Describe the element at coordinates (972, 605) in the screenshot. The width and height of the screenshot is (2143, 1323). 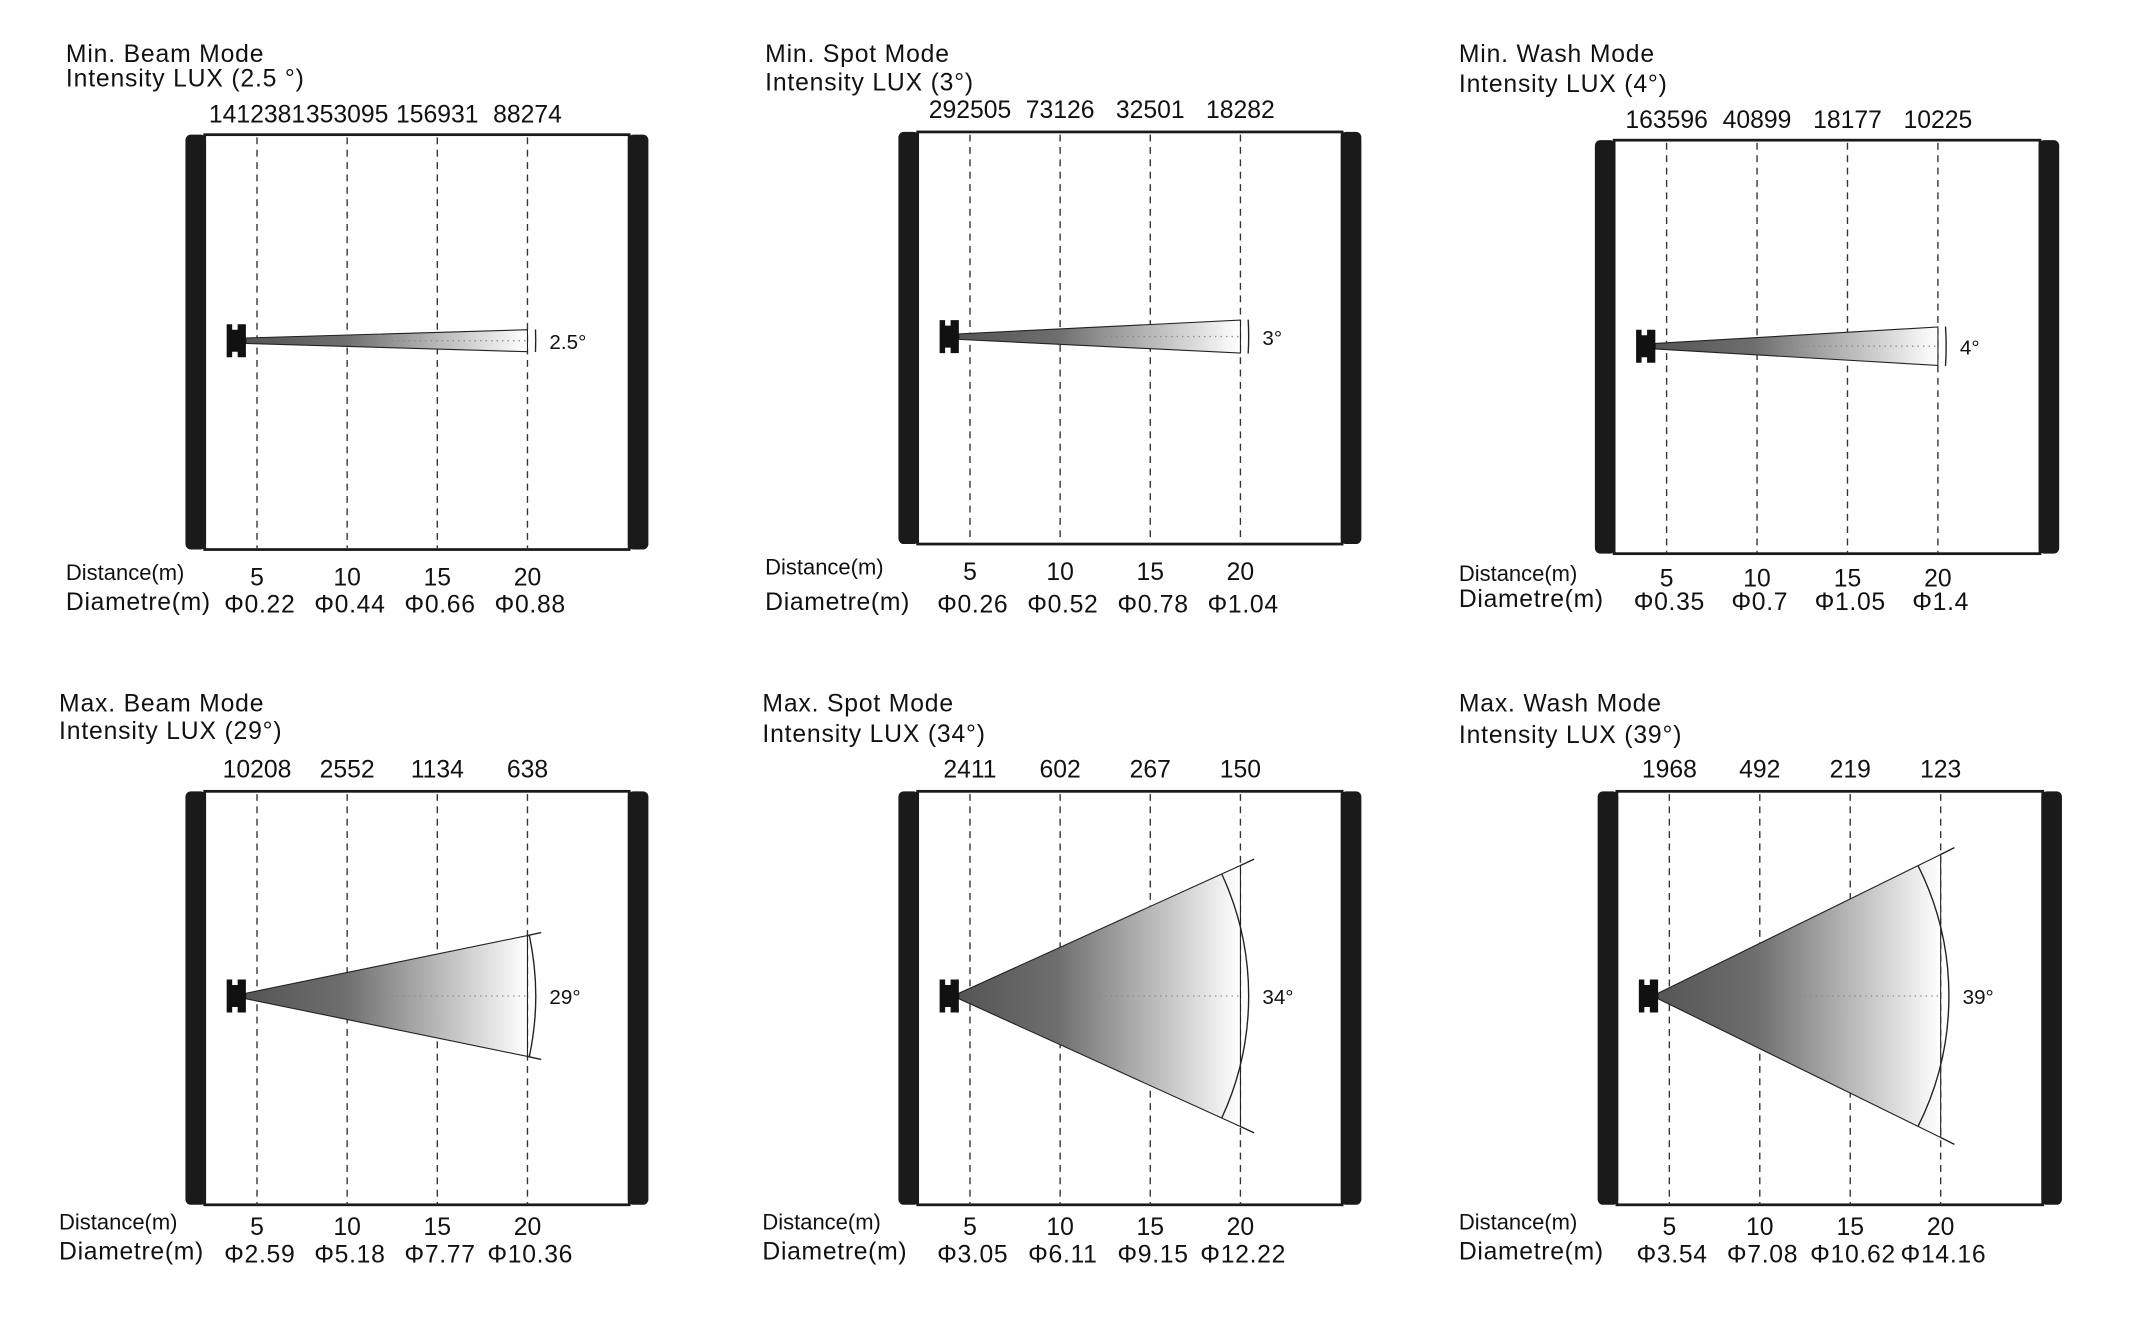
I see `diameter-value: Φ0.26` at that location.